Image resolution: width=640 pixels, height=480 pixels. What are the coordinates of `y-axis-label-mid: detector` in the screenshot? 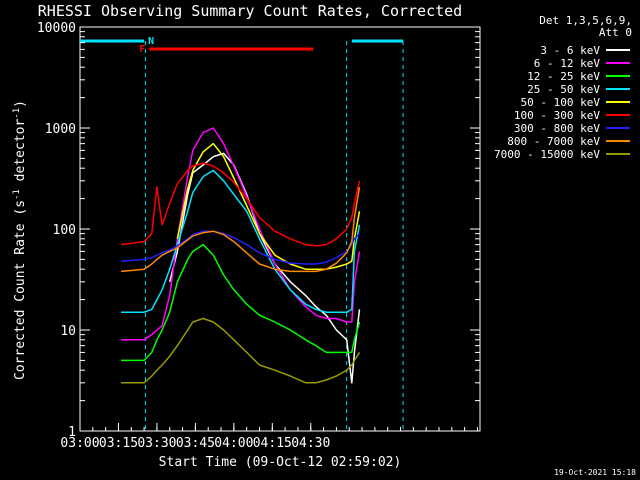 It's located at (20, 154).